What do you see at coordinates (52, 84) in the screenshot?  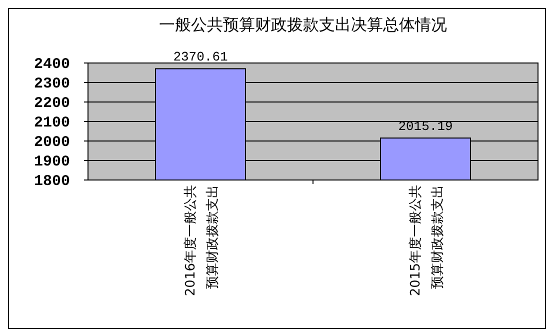 I see `y-tick-label: 2300` at bounding box center [52, 84].